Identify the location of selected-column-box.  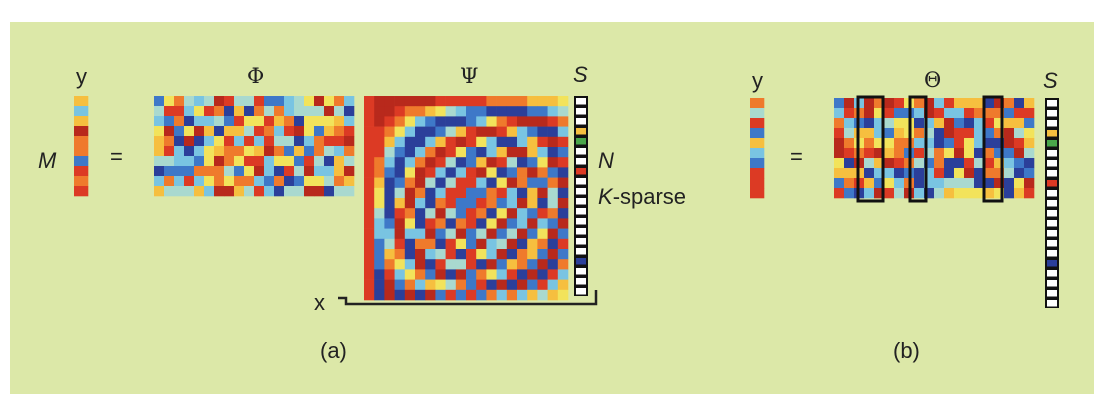
(993, 149).